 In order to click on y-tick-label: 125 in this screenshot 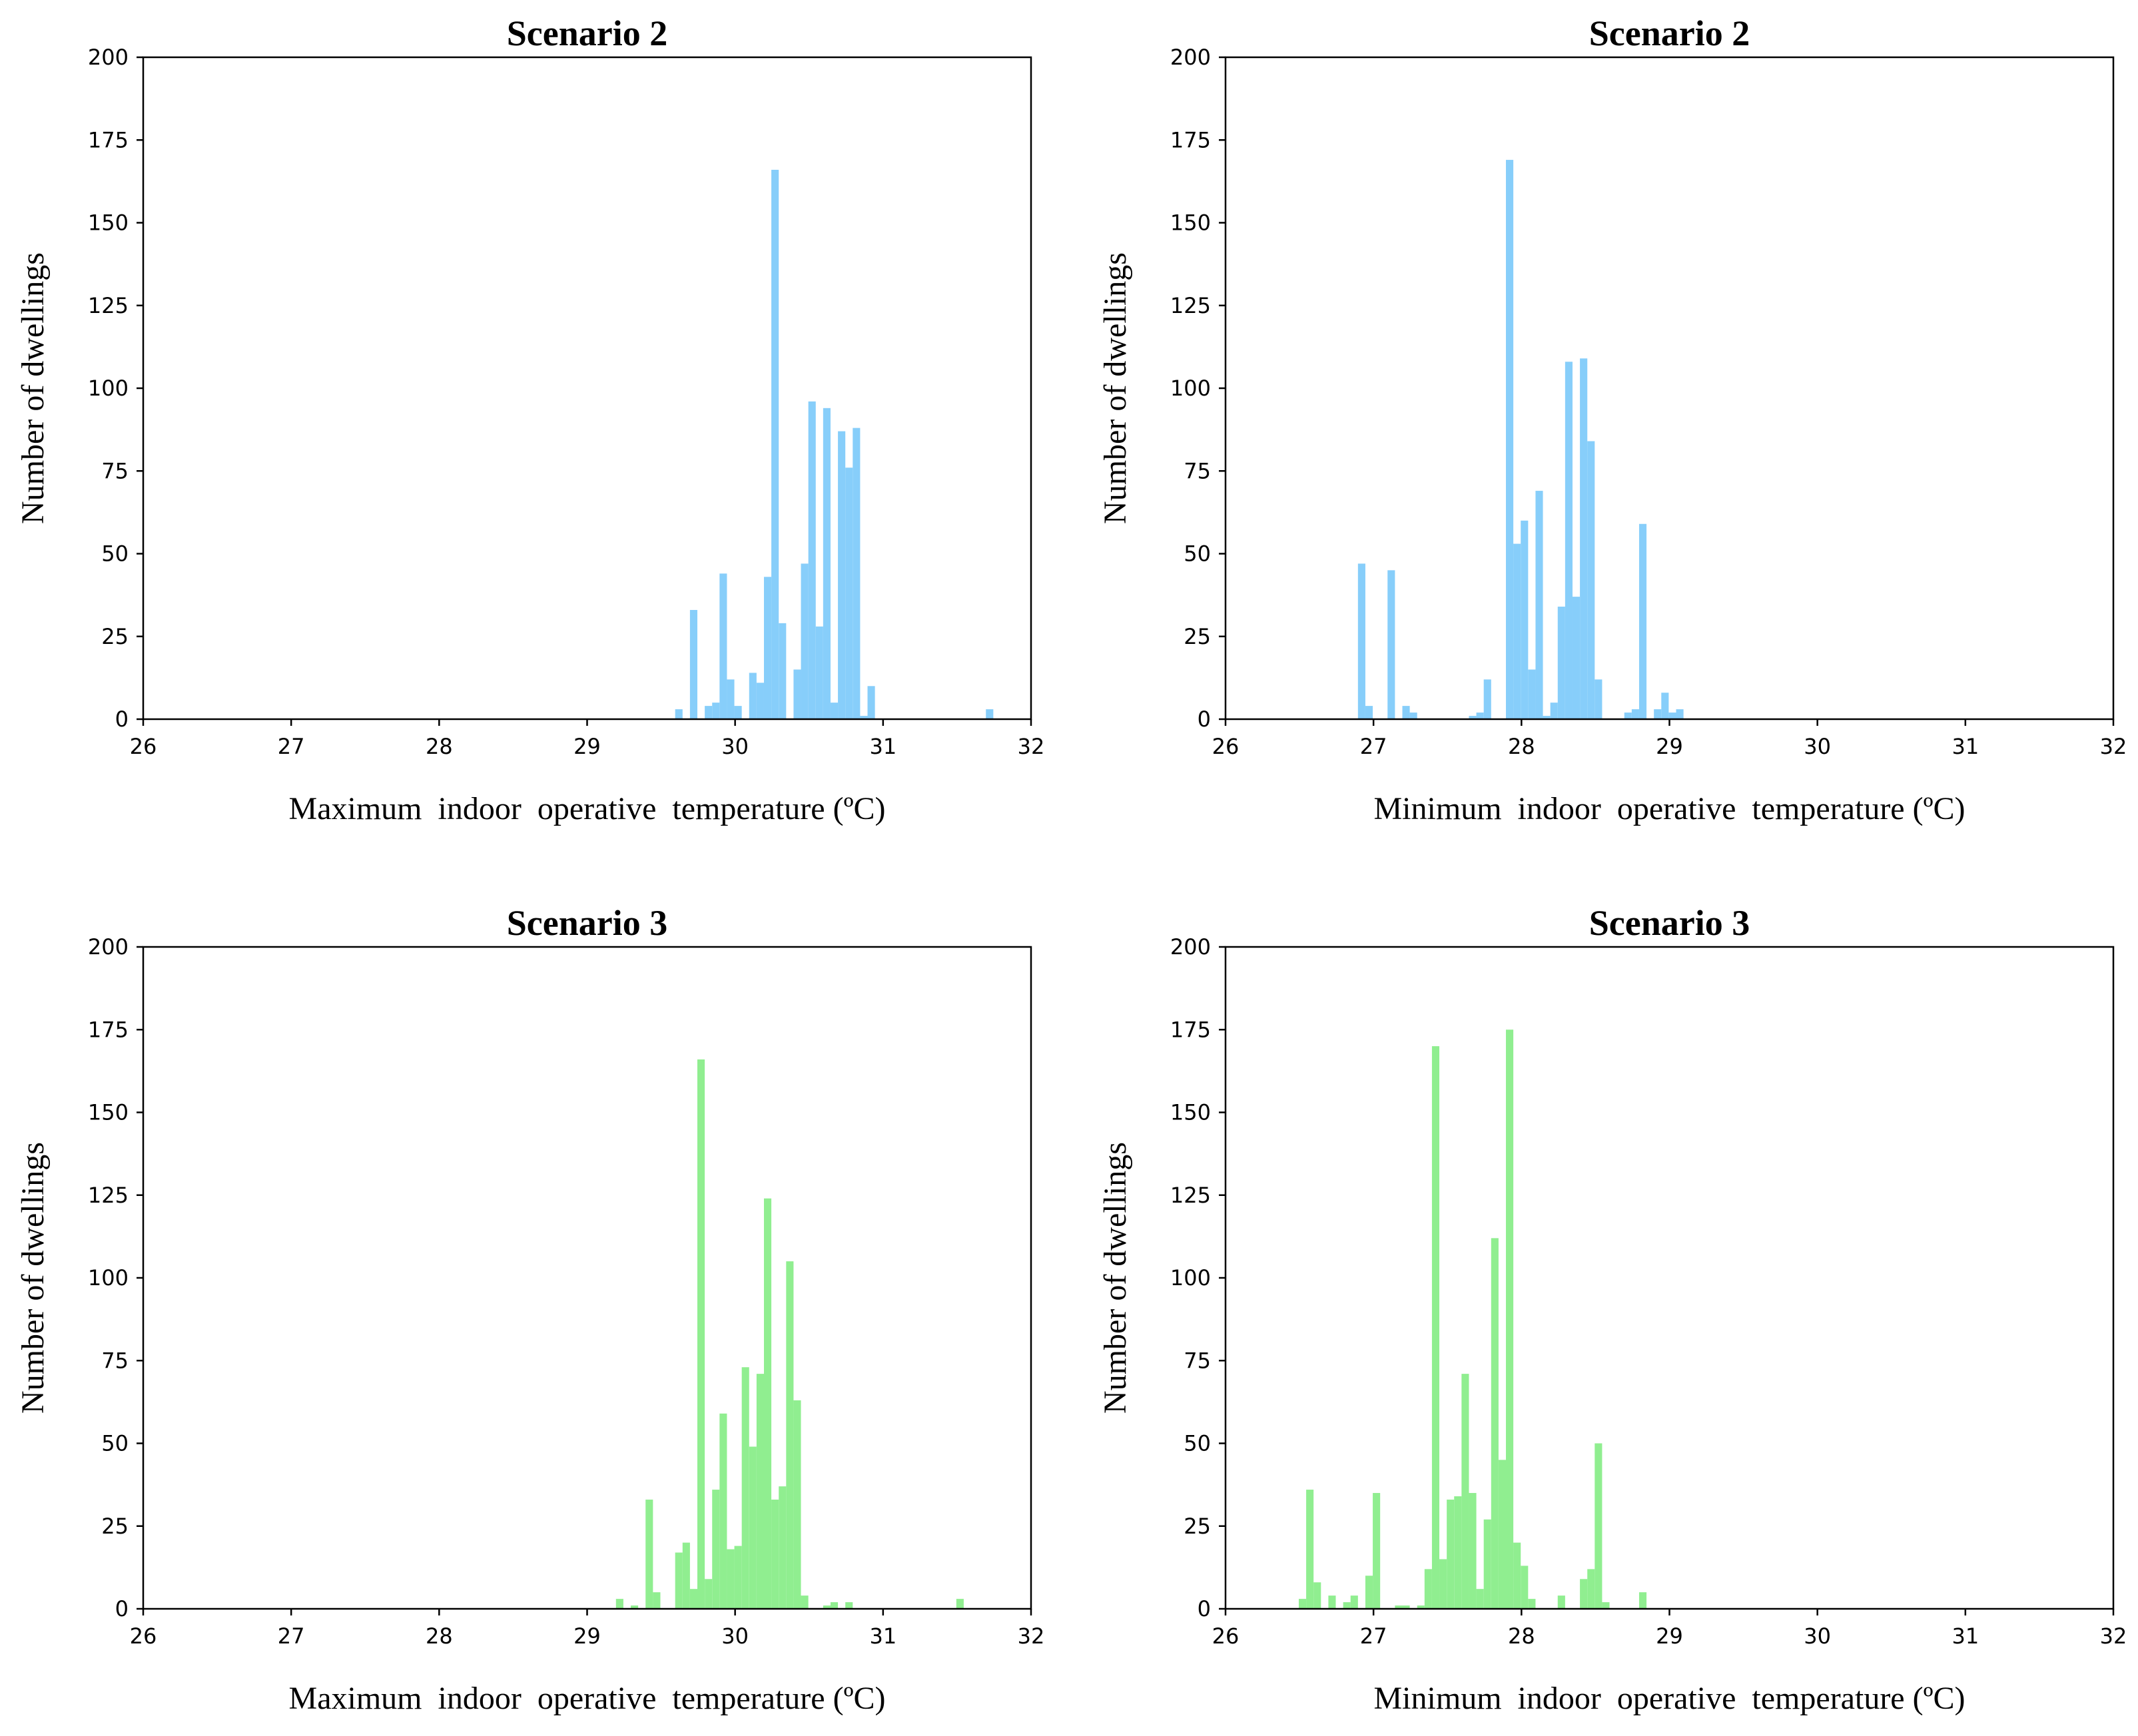, I will do `click(1190, 305)`.